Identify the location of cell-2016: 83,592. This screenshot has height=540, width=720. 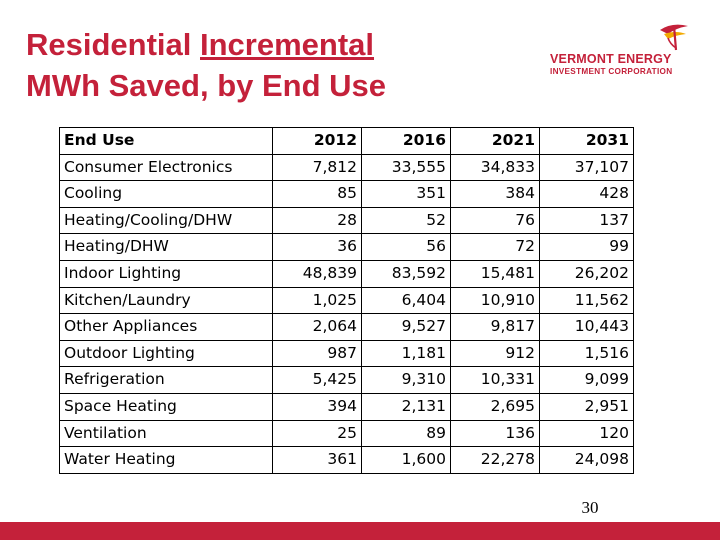
(406, 273).